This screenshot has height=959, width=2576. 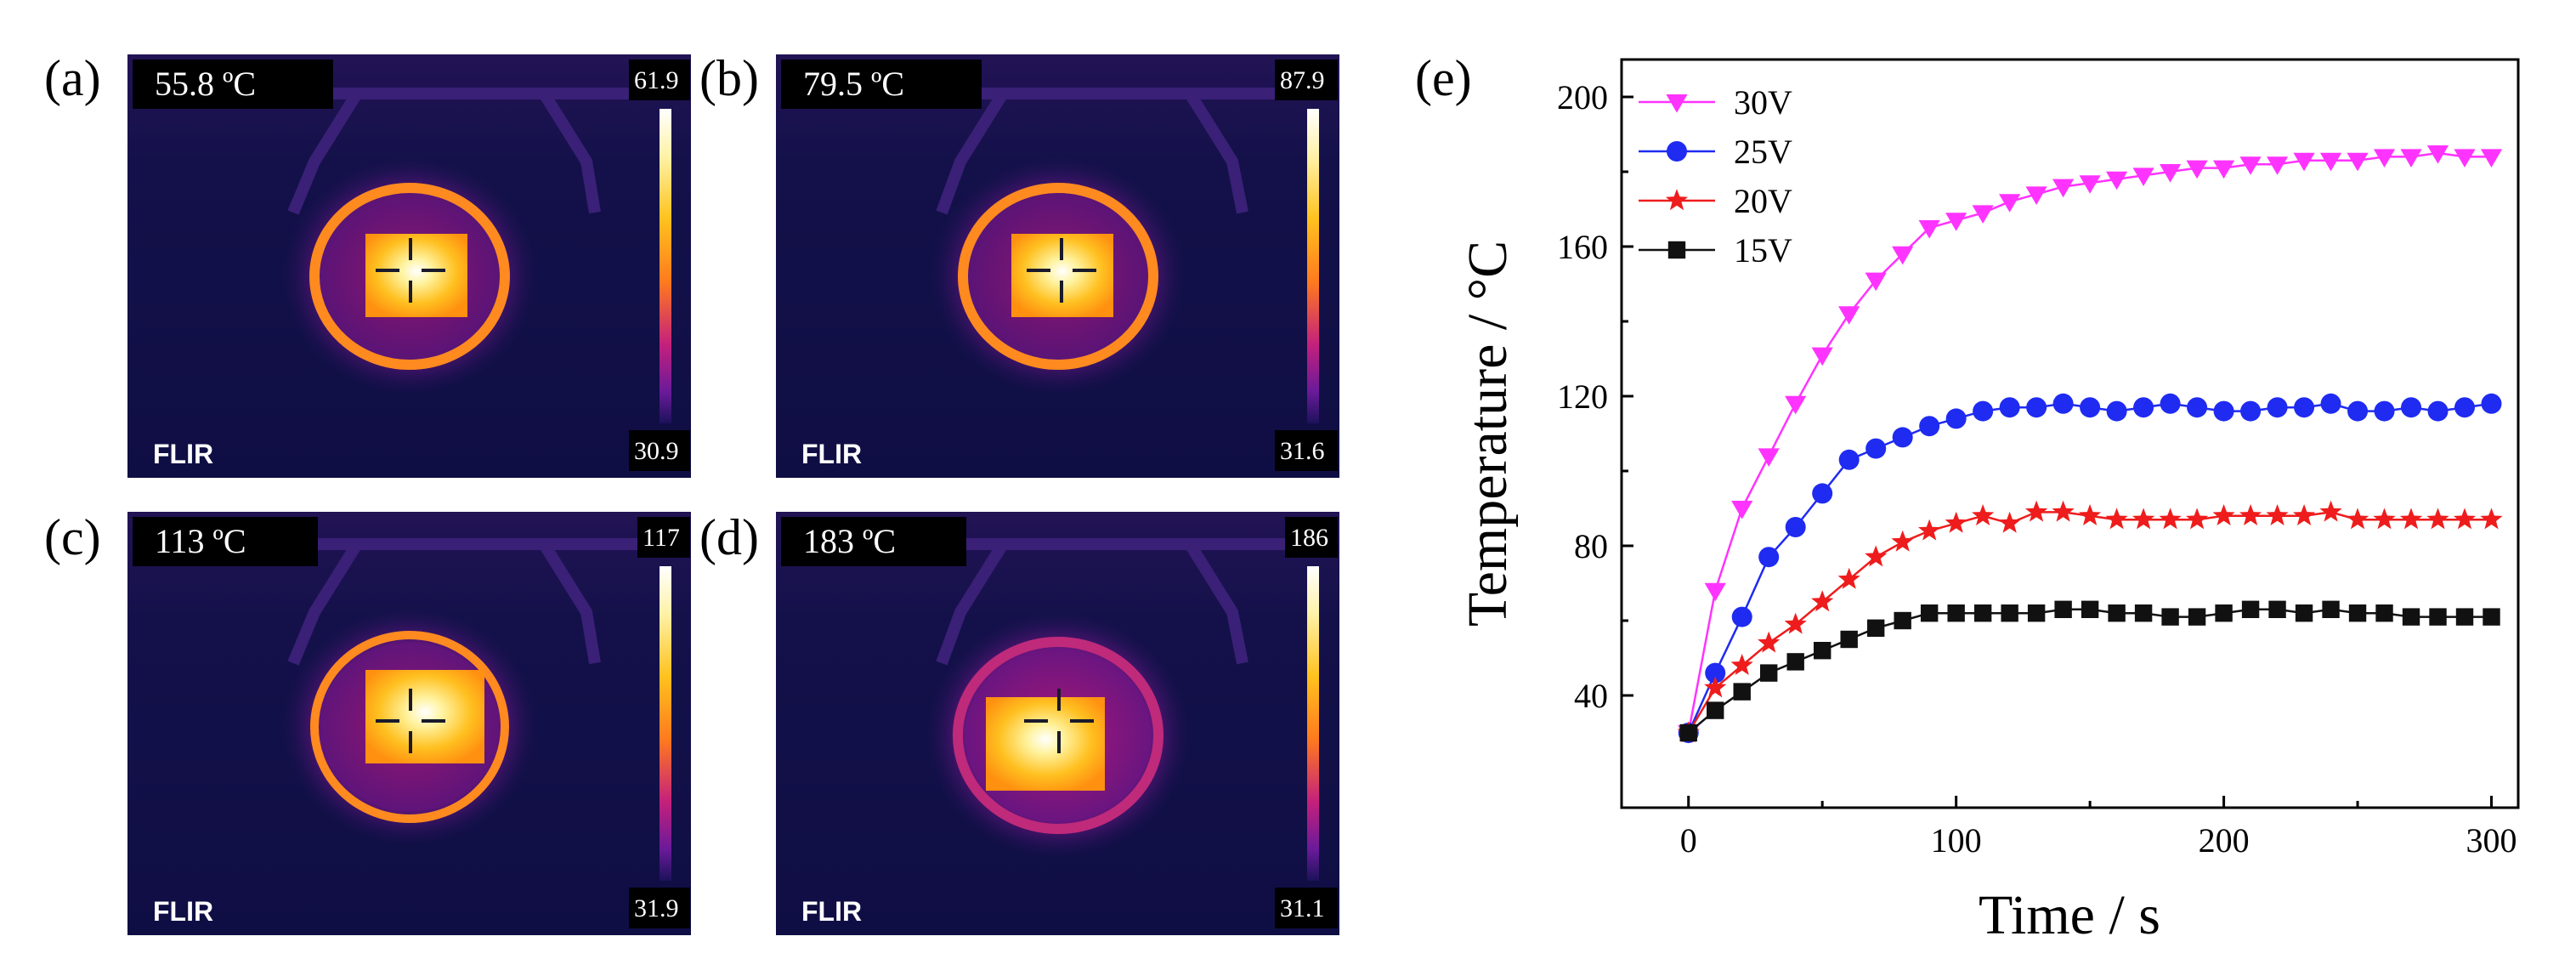 I want to click on x-tick-label: 200, so click(x=2224, y=840).